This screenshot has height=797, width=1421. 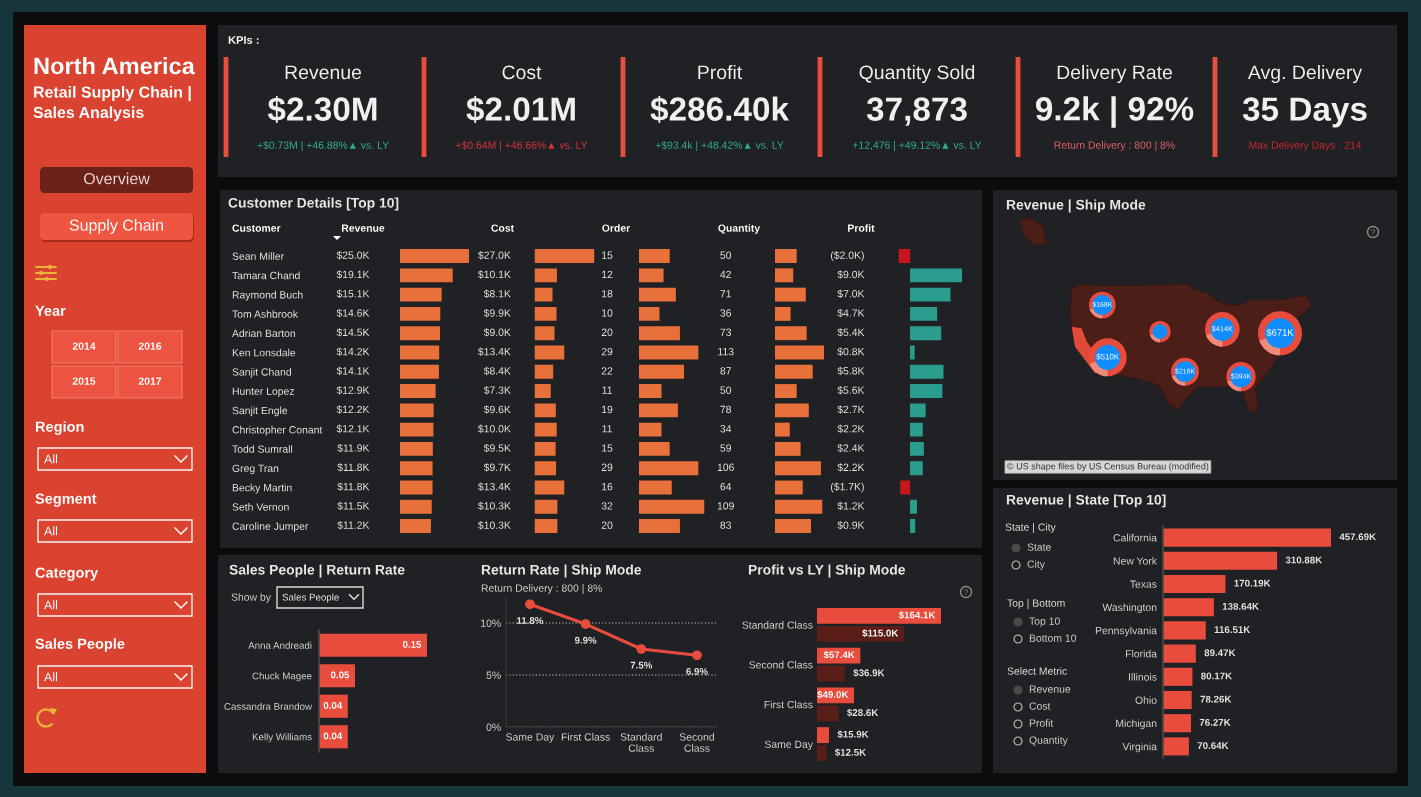 I want to click on data-label: 78.26K, so click(x=1216, y=699).